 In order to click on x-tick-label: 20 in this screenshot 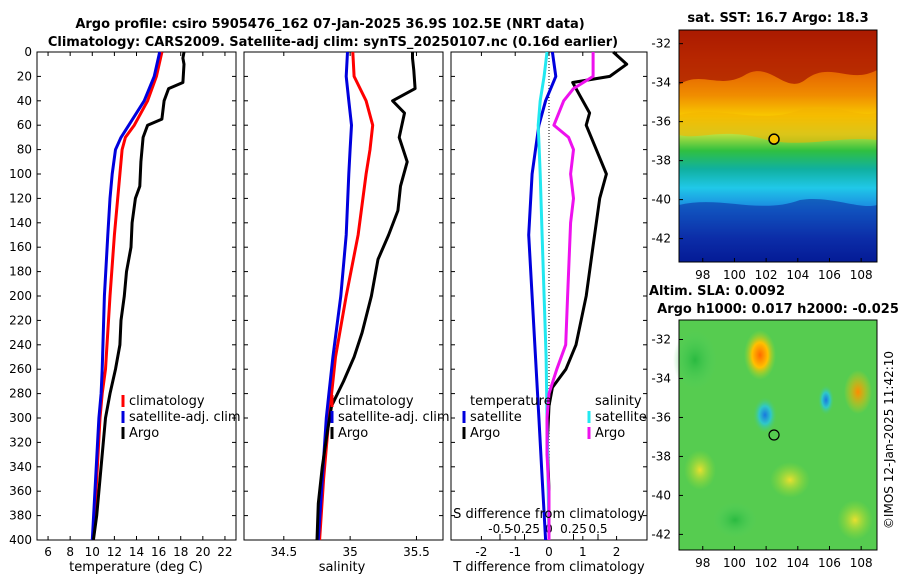, I will do `click(202, 552)`.